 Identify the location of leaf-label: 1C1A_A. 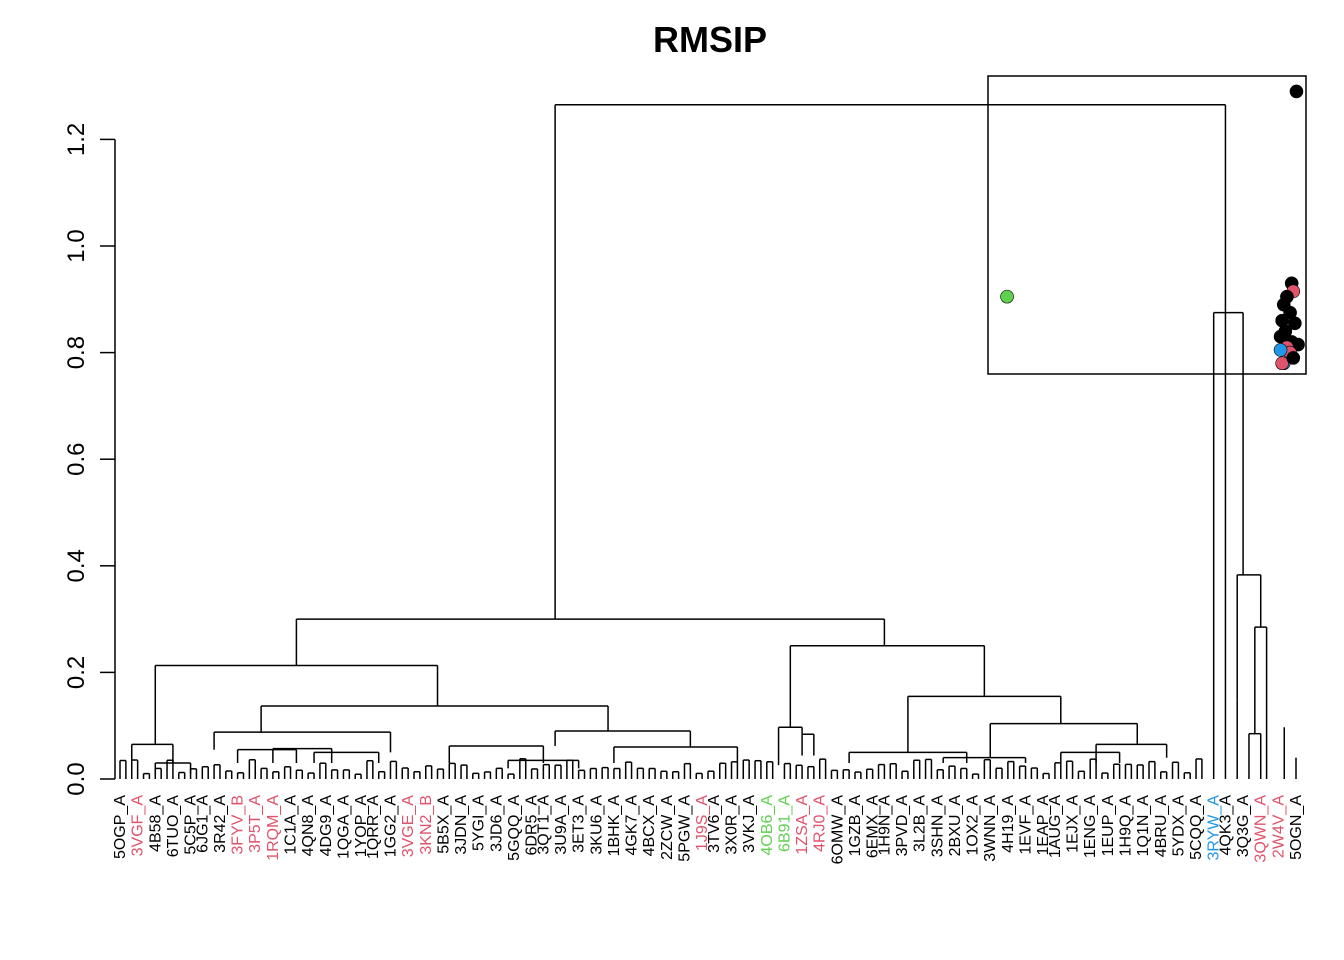
(291, 825).